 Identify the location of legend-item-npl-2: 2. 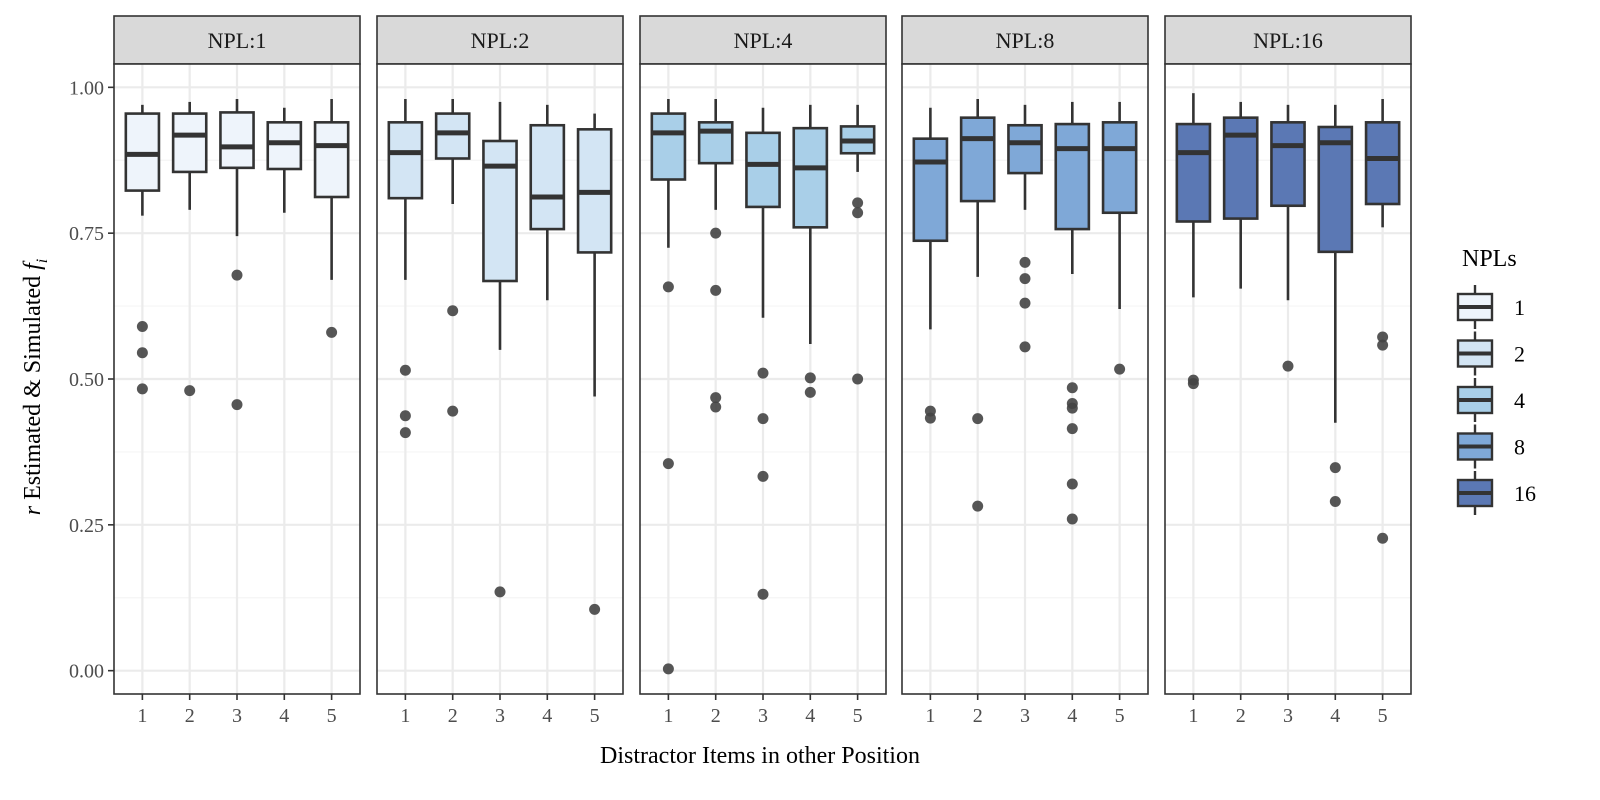
(1490, 353).